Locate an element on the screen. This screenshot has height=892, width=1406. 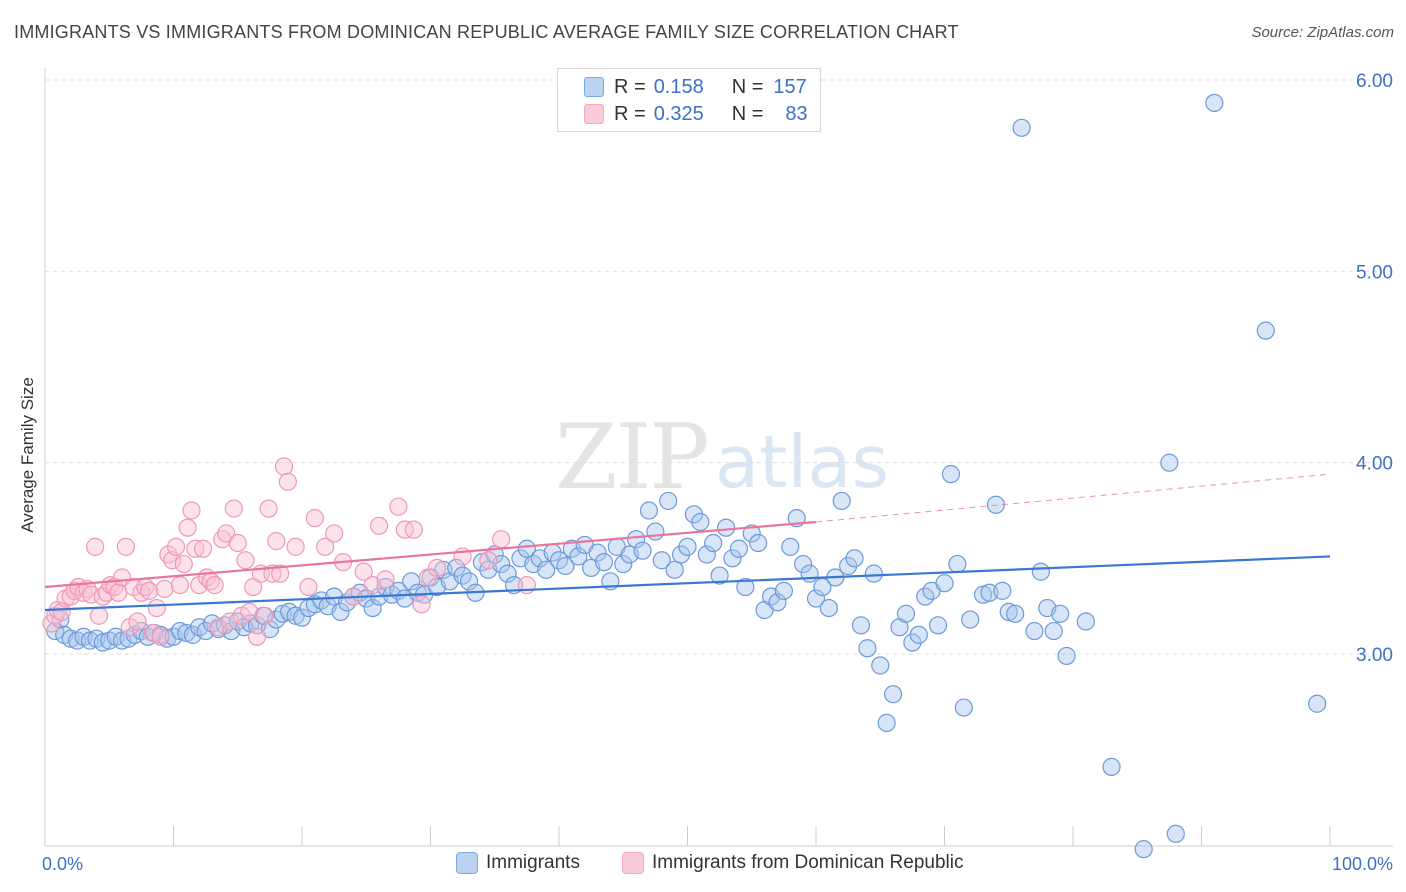
legend-swatch-dominican is located at coordinates (633, 863).